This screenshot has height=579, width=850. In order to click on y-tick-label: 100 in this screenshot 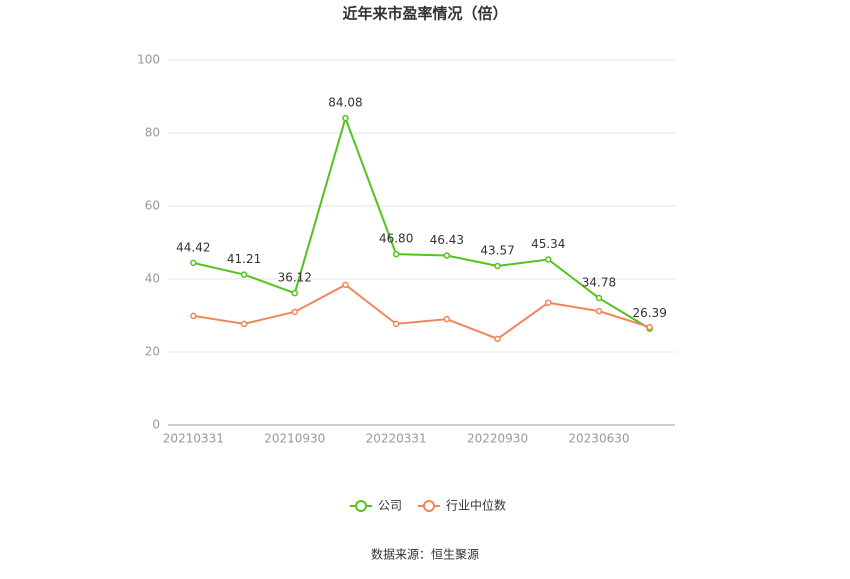, I will do `click(148, 60)`.